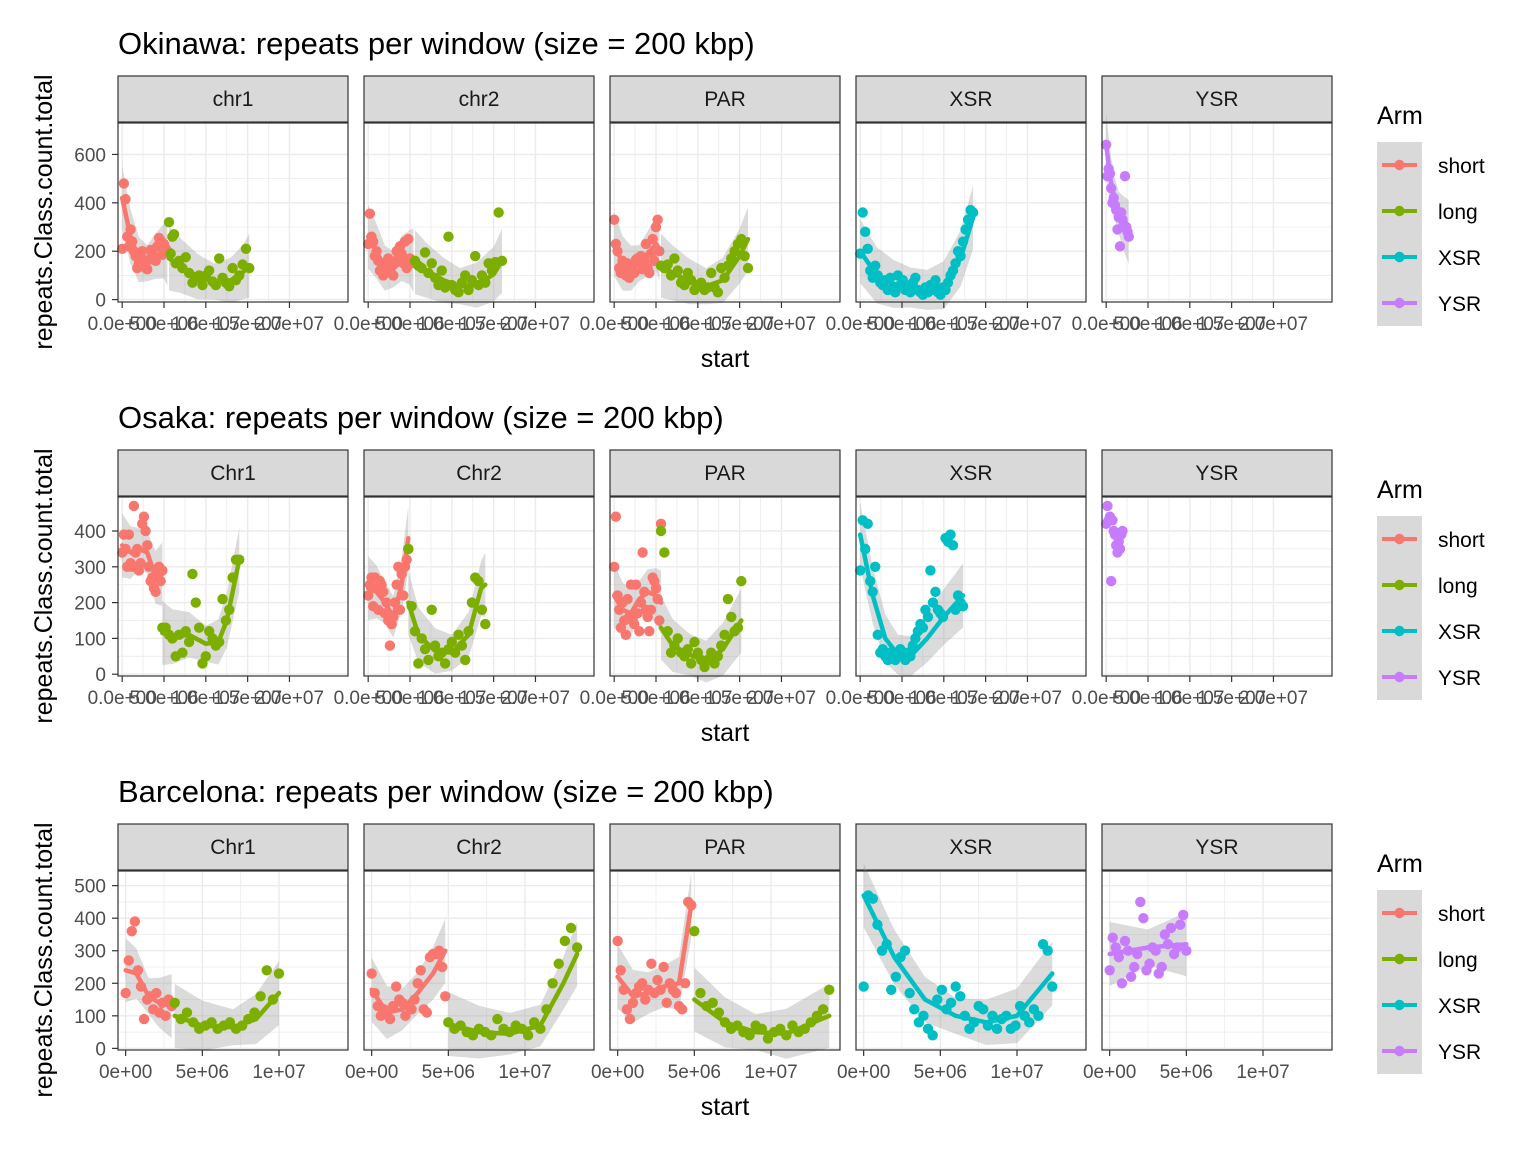 This screenshot has width=1536, height=1152. What do you see at coordinates (90, 204) in the screenshot?
I see `y-tick-label: 400` at bounding box center [90, 204].